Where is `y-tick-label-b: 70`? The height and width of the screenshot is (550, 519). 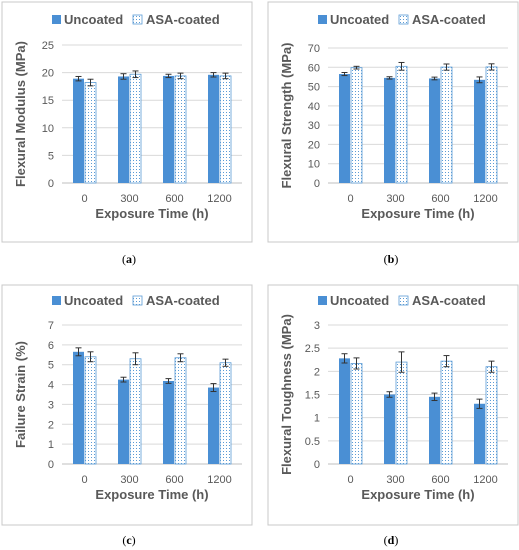
y-tick-label-b: 70 is located at coordinates (314, 49).